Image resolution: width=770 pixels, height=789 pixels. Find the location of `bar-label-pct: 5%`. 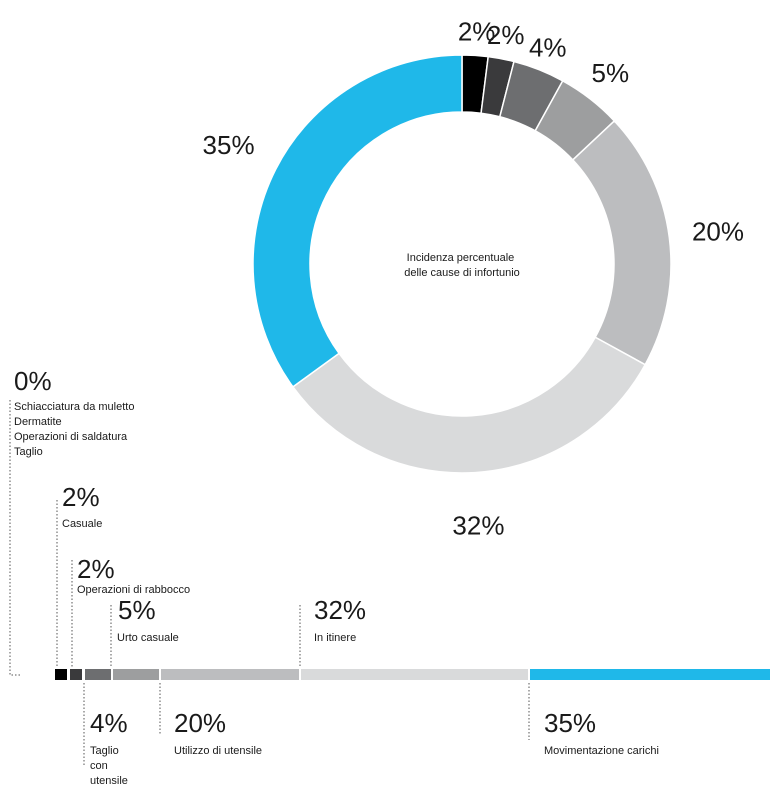

bar-label-pct: 5% is located at coordinates (137, 610).